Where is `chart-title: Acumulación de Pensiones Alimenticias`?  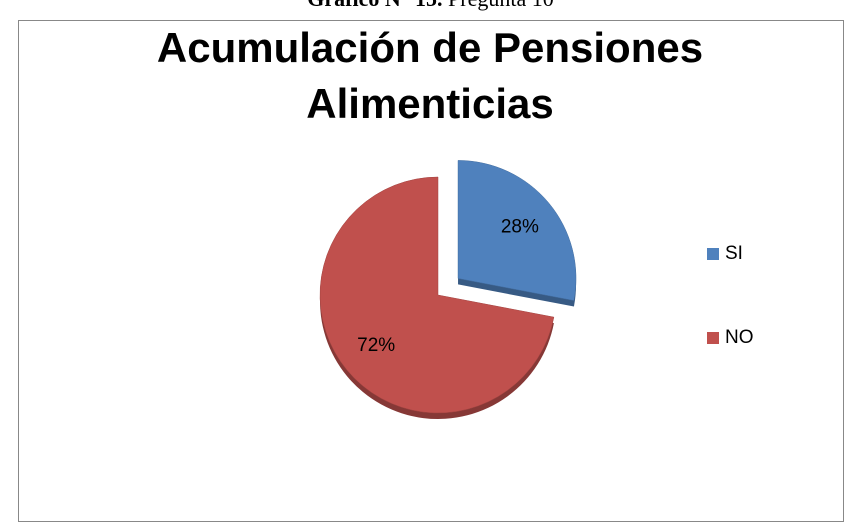
chart-title: Acumulación de Pensiones Alimenticias is located at coordinates (430, 75).